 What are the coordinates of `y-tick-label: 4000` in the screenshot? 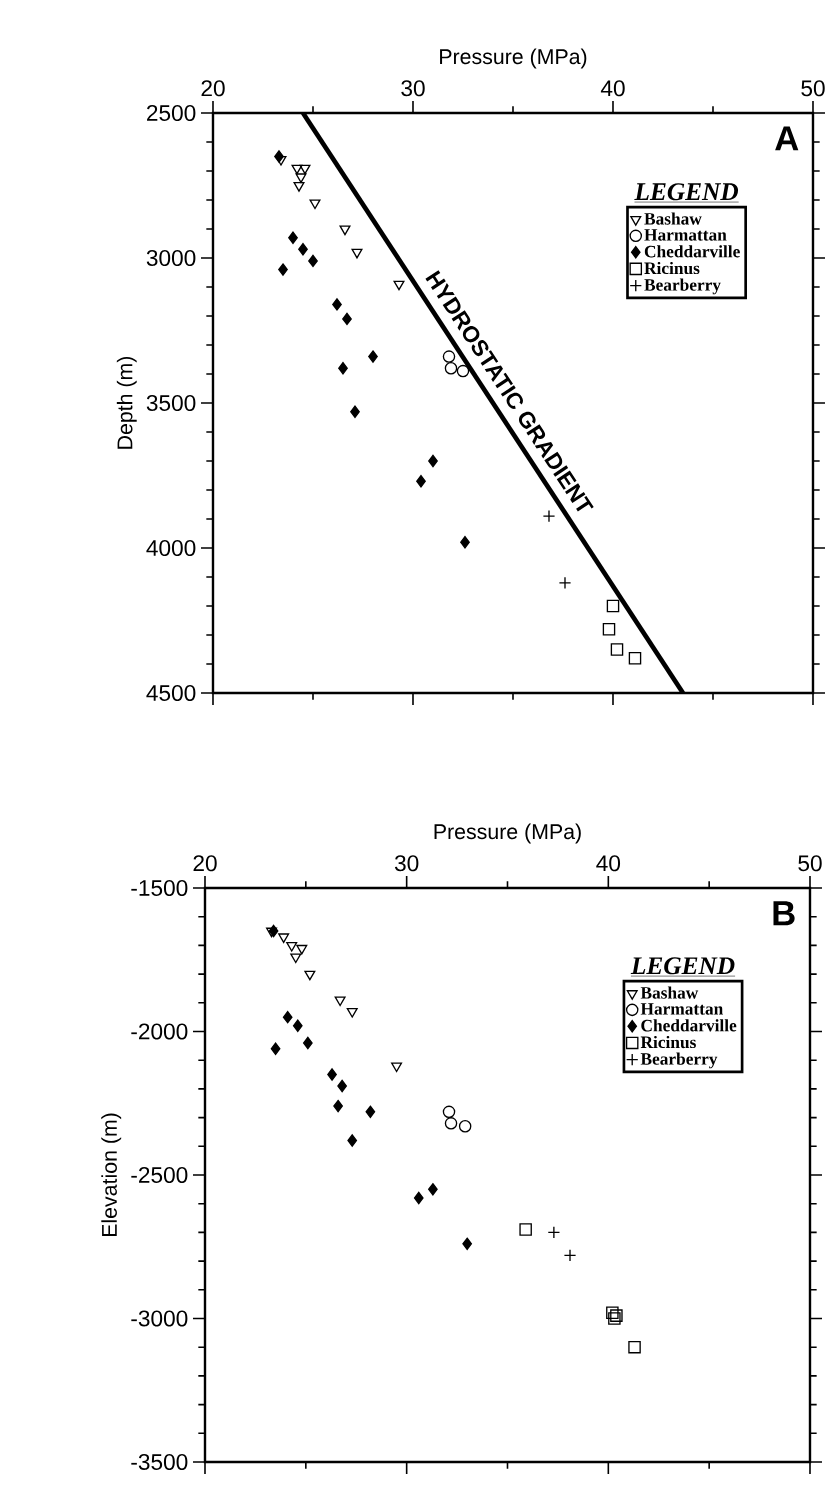 It's located at (171, 548).